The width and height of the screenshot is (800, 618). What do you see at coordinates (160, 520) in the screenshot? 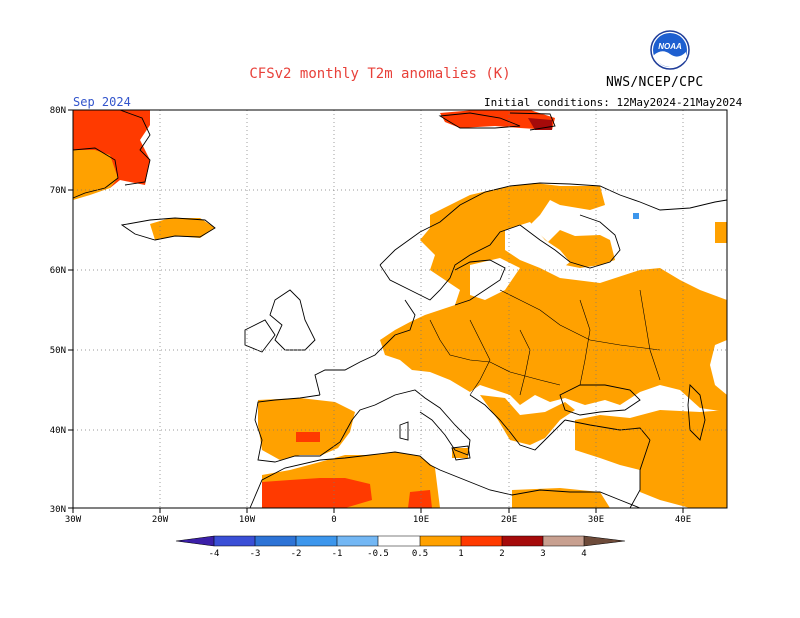
I see `lon-label-20w: 20W` at bounding box center [160, 520].